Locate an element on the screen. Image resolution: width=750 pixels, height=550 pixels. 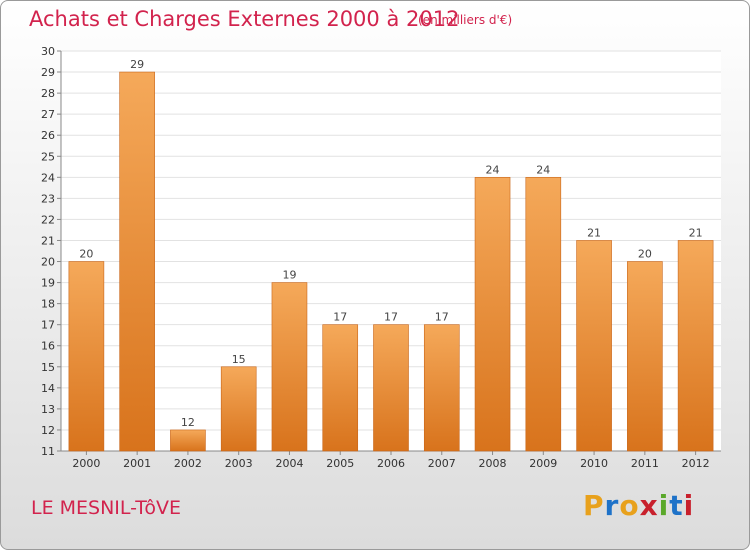
value-label-2003: 15 is located at coordinates (239, 359).